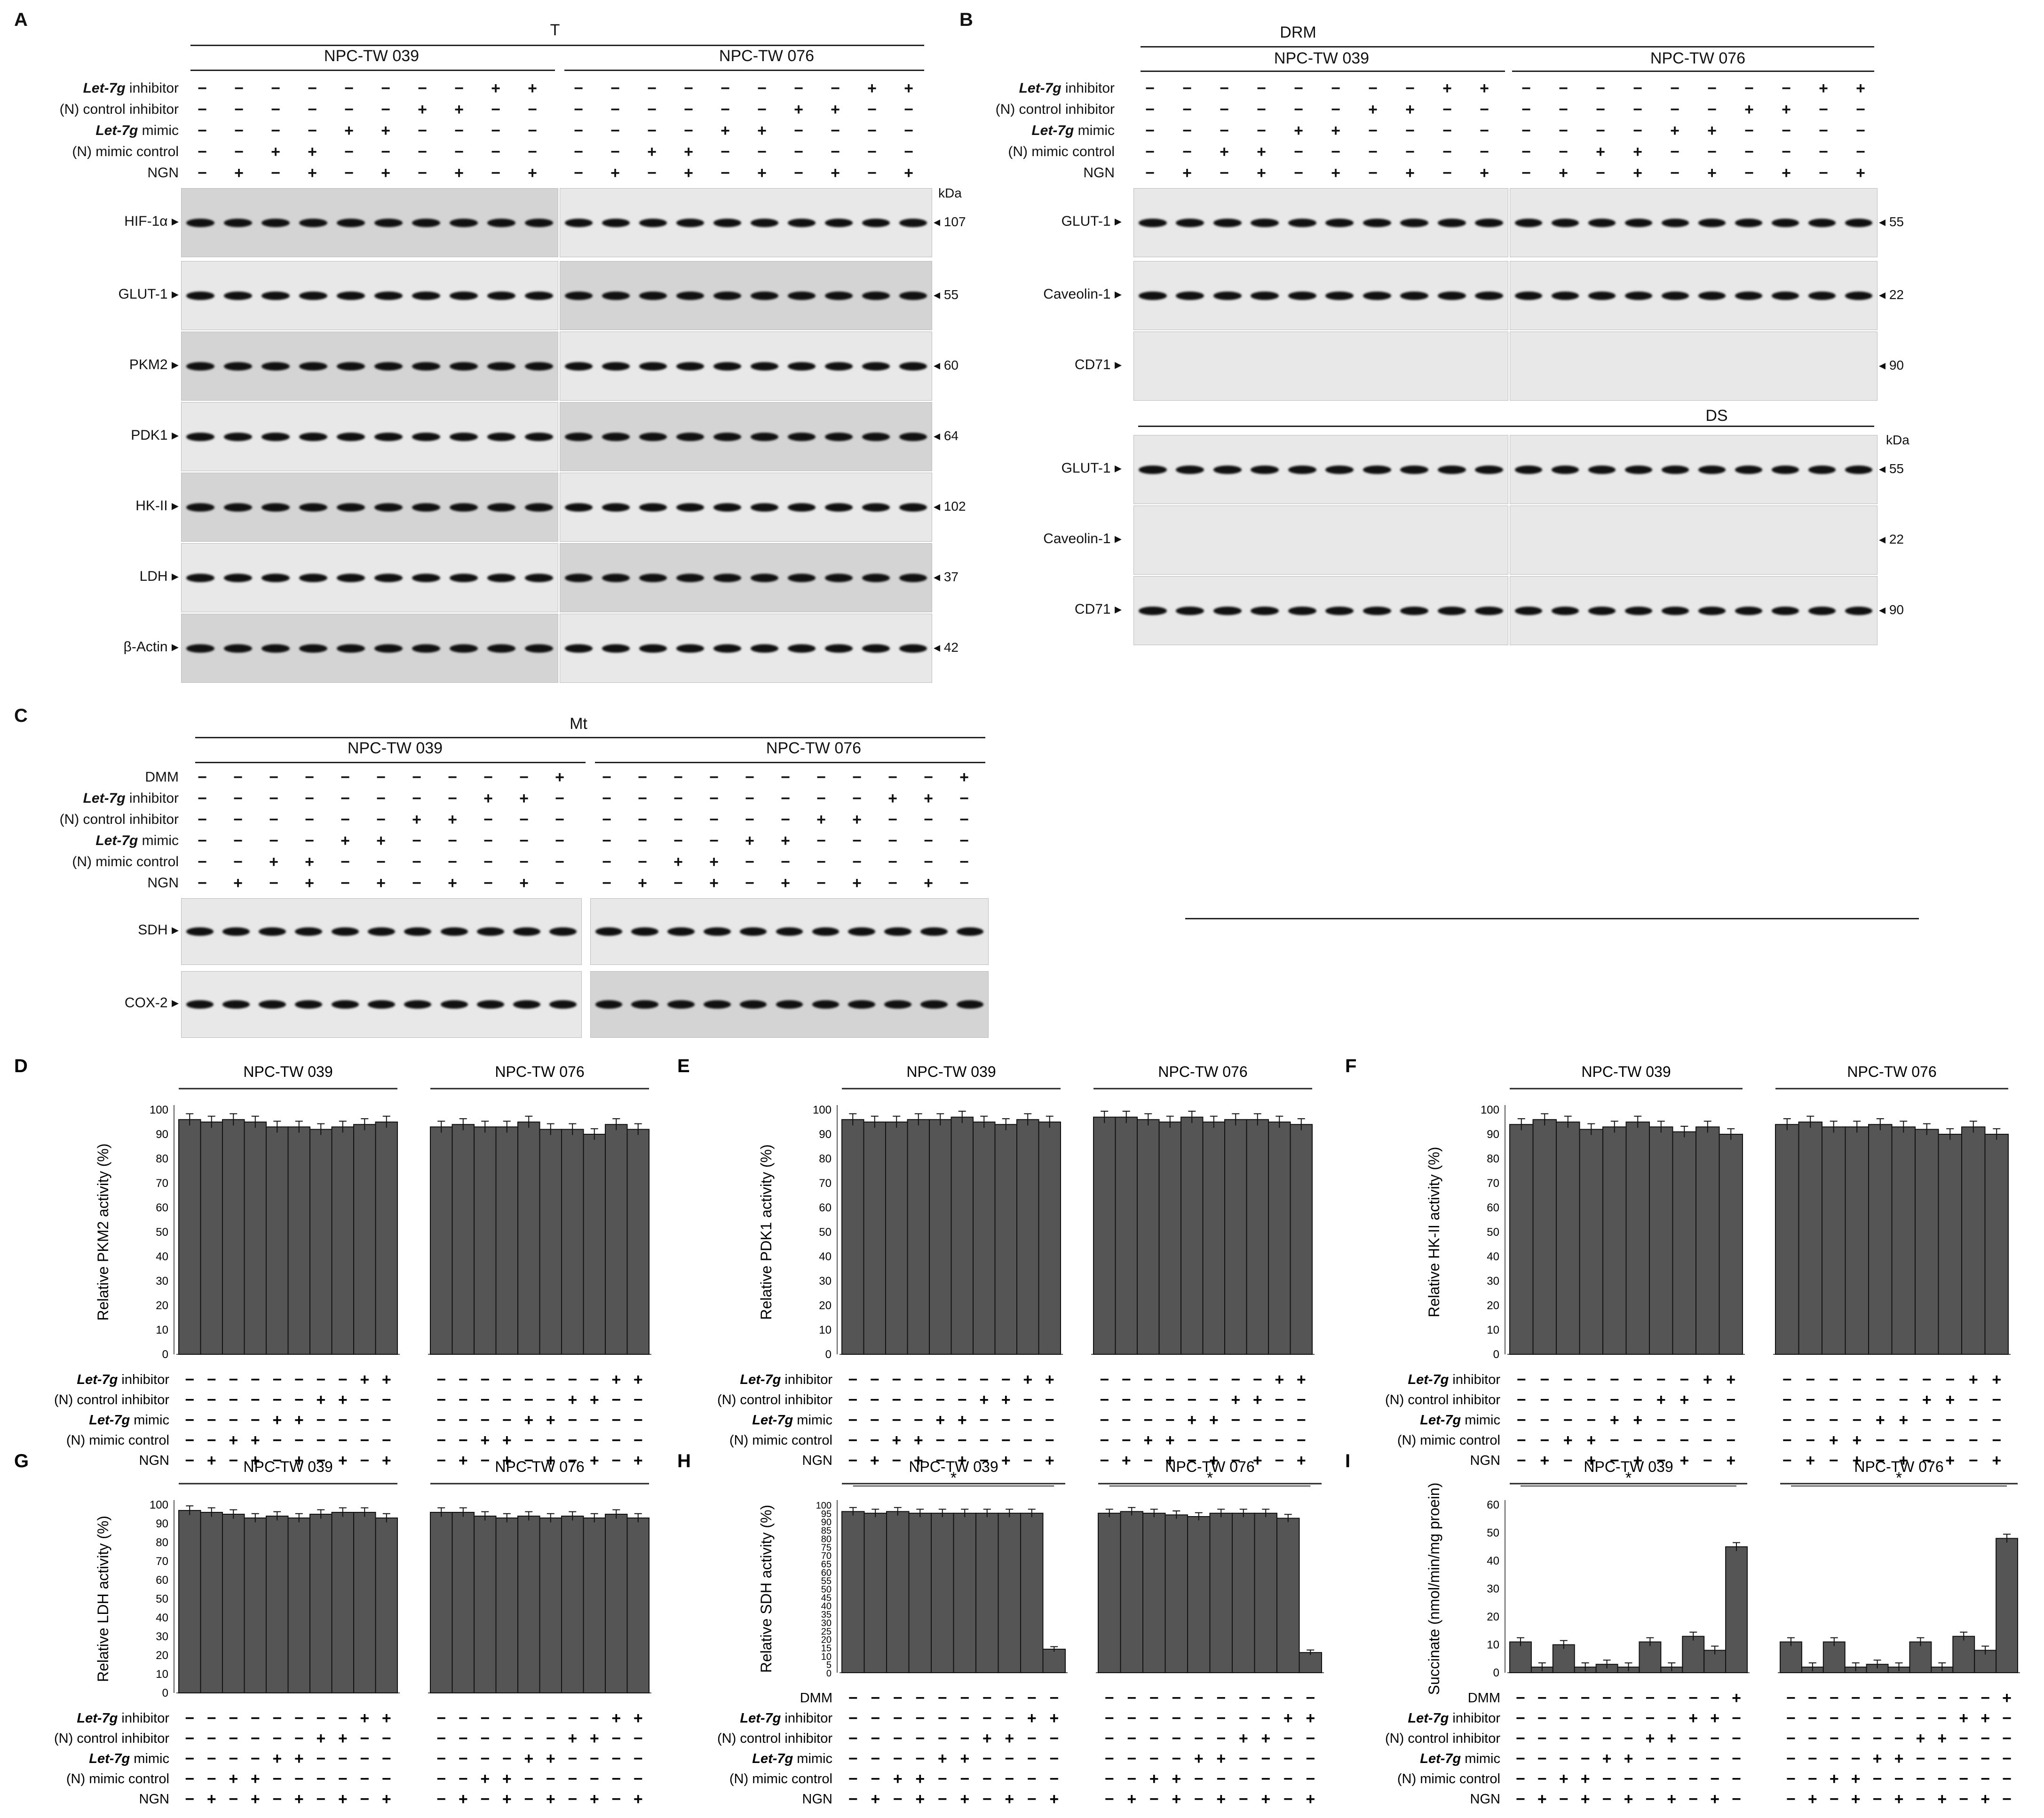  I want to click on cond-label-D: NGN, so click(154, 1461).